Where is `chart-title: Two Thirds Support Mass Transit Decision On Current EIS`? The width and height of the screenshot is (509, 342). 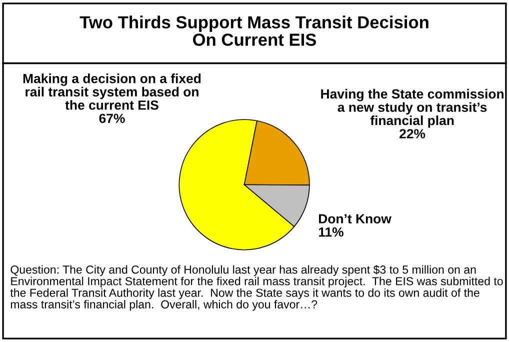
chart-title: Two Thirds Support Mass Transit Decision On Current EIS is located at coordinates (254, 31).